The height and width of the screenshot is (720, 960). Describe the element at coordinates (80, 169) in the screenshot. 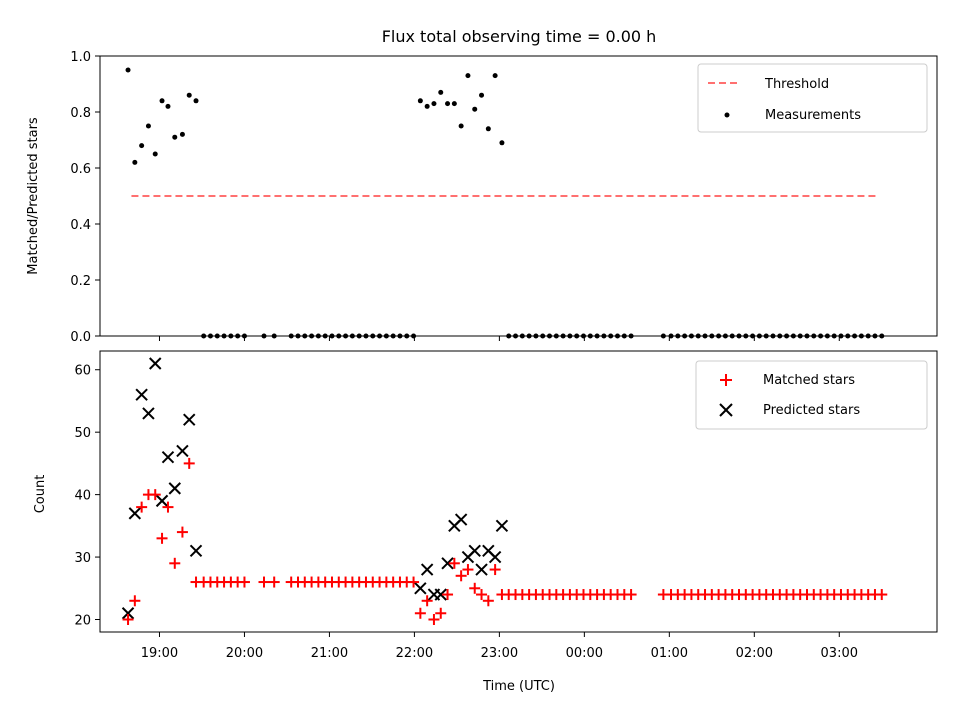

I see `top-y-tick-label: 0.6` at that location.